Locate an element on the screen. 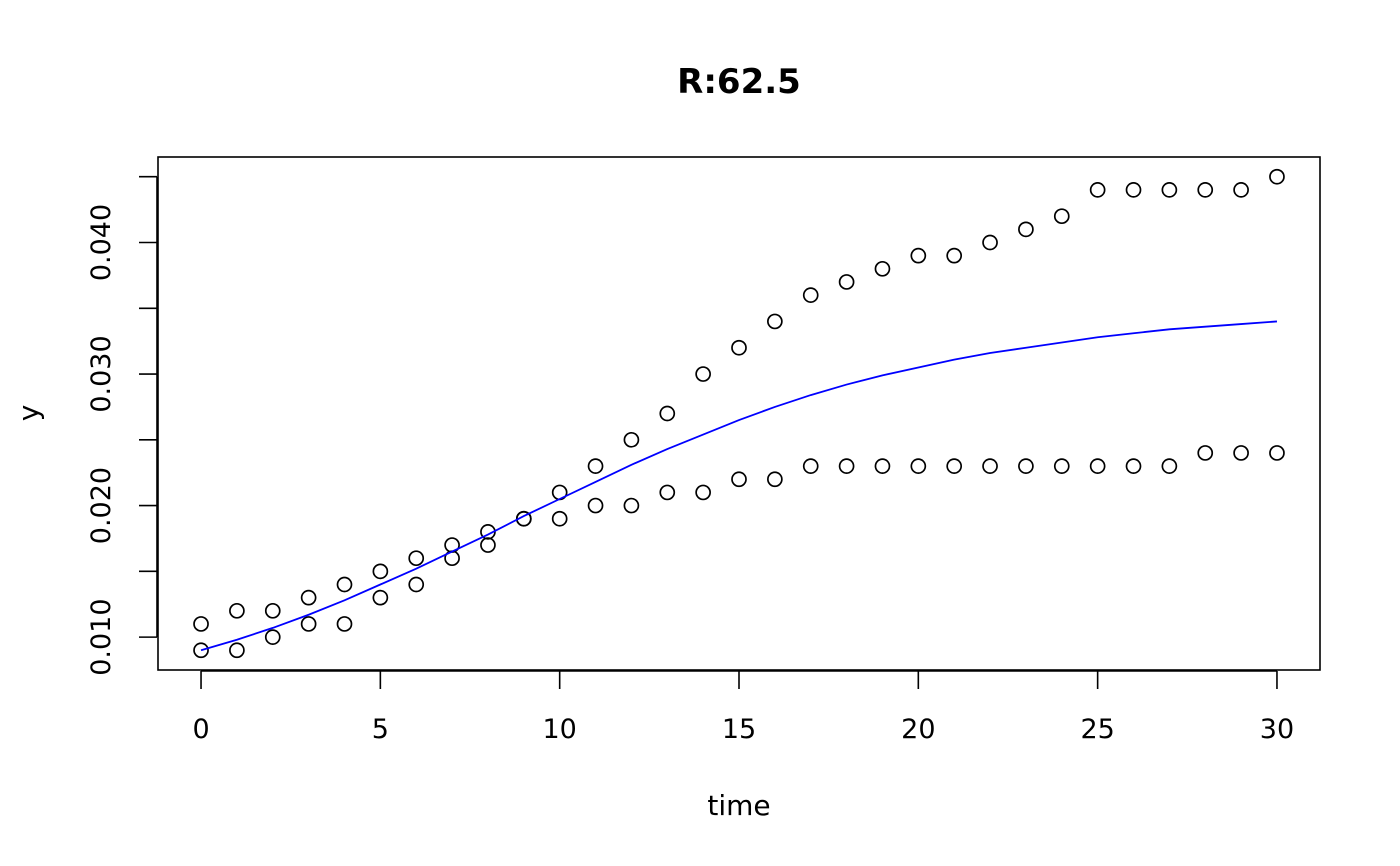 The height and width of the screenshot is (866, 1400). y-tick-label: 0.040 is located at coordinates (101, 242).